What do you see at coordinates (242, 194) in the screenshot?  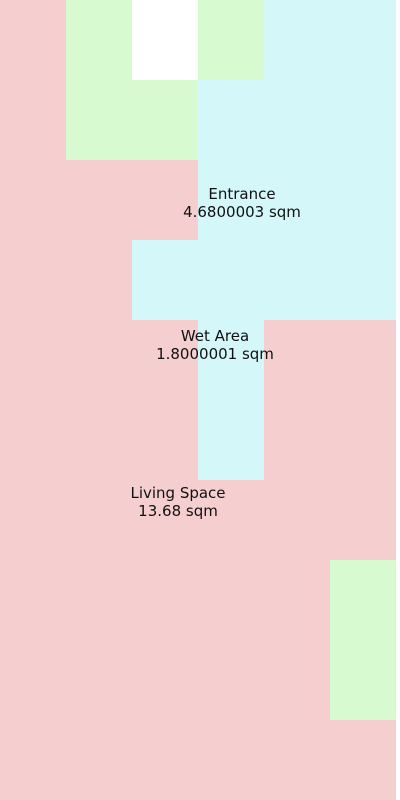 I see `entrance-name: Entrance` at bounding box center [242, 194].